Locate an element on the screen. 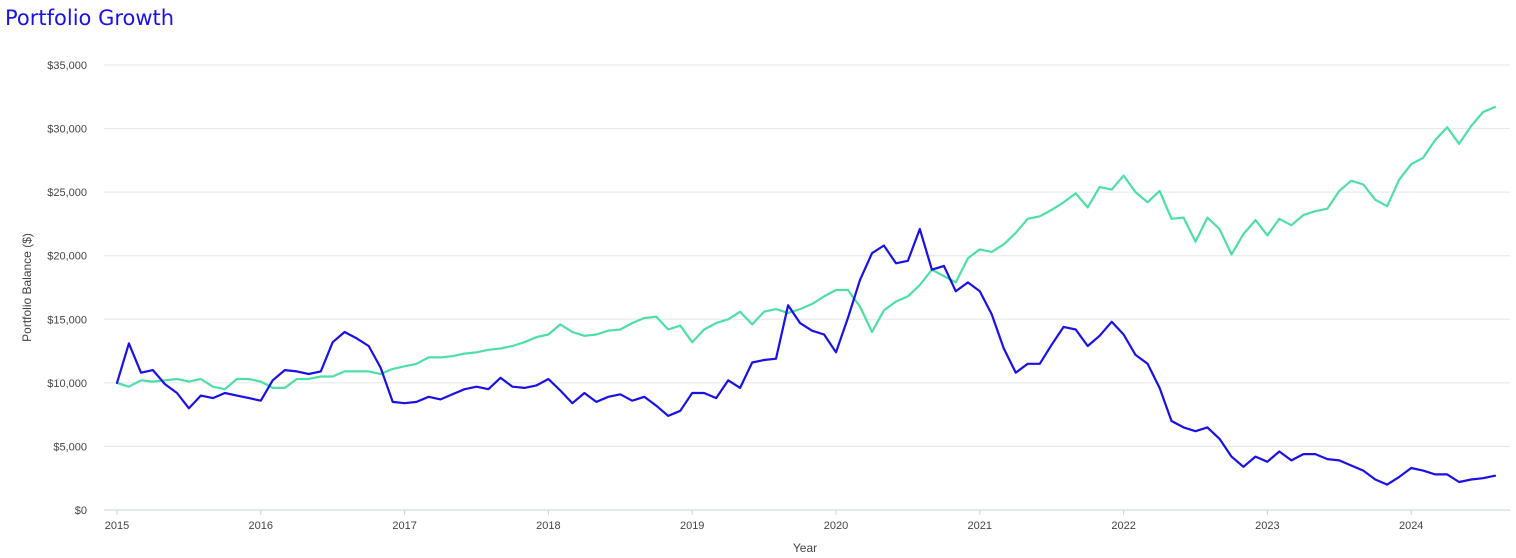  x-tick-label: 2016 is located at coordinates (261, 526).